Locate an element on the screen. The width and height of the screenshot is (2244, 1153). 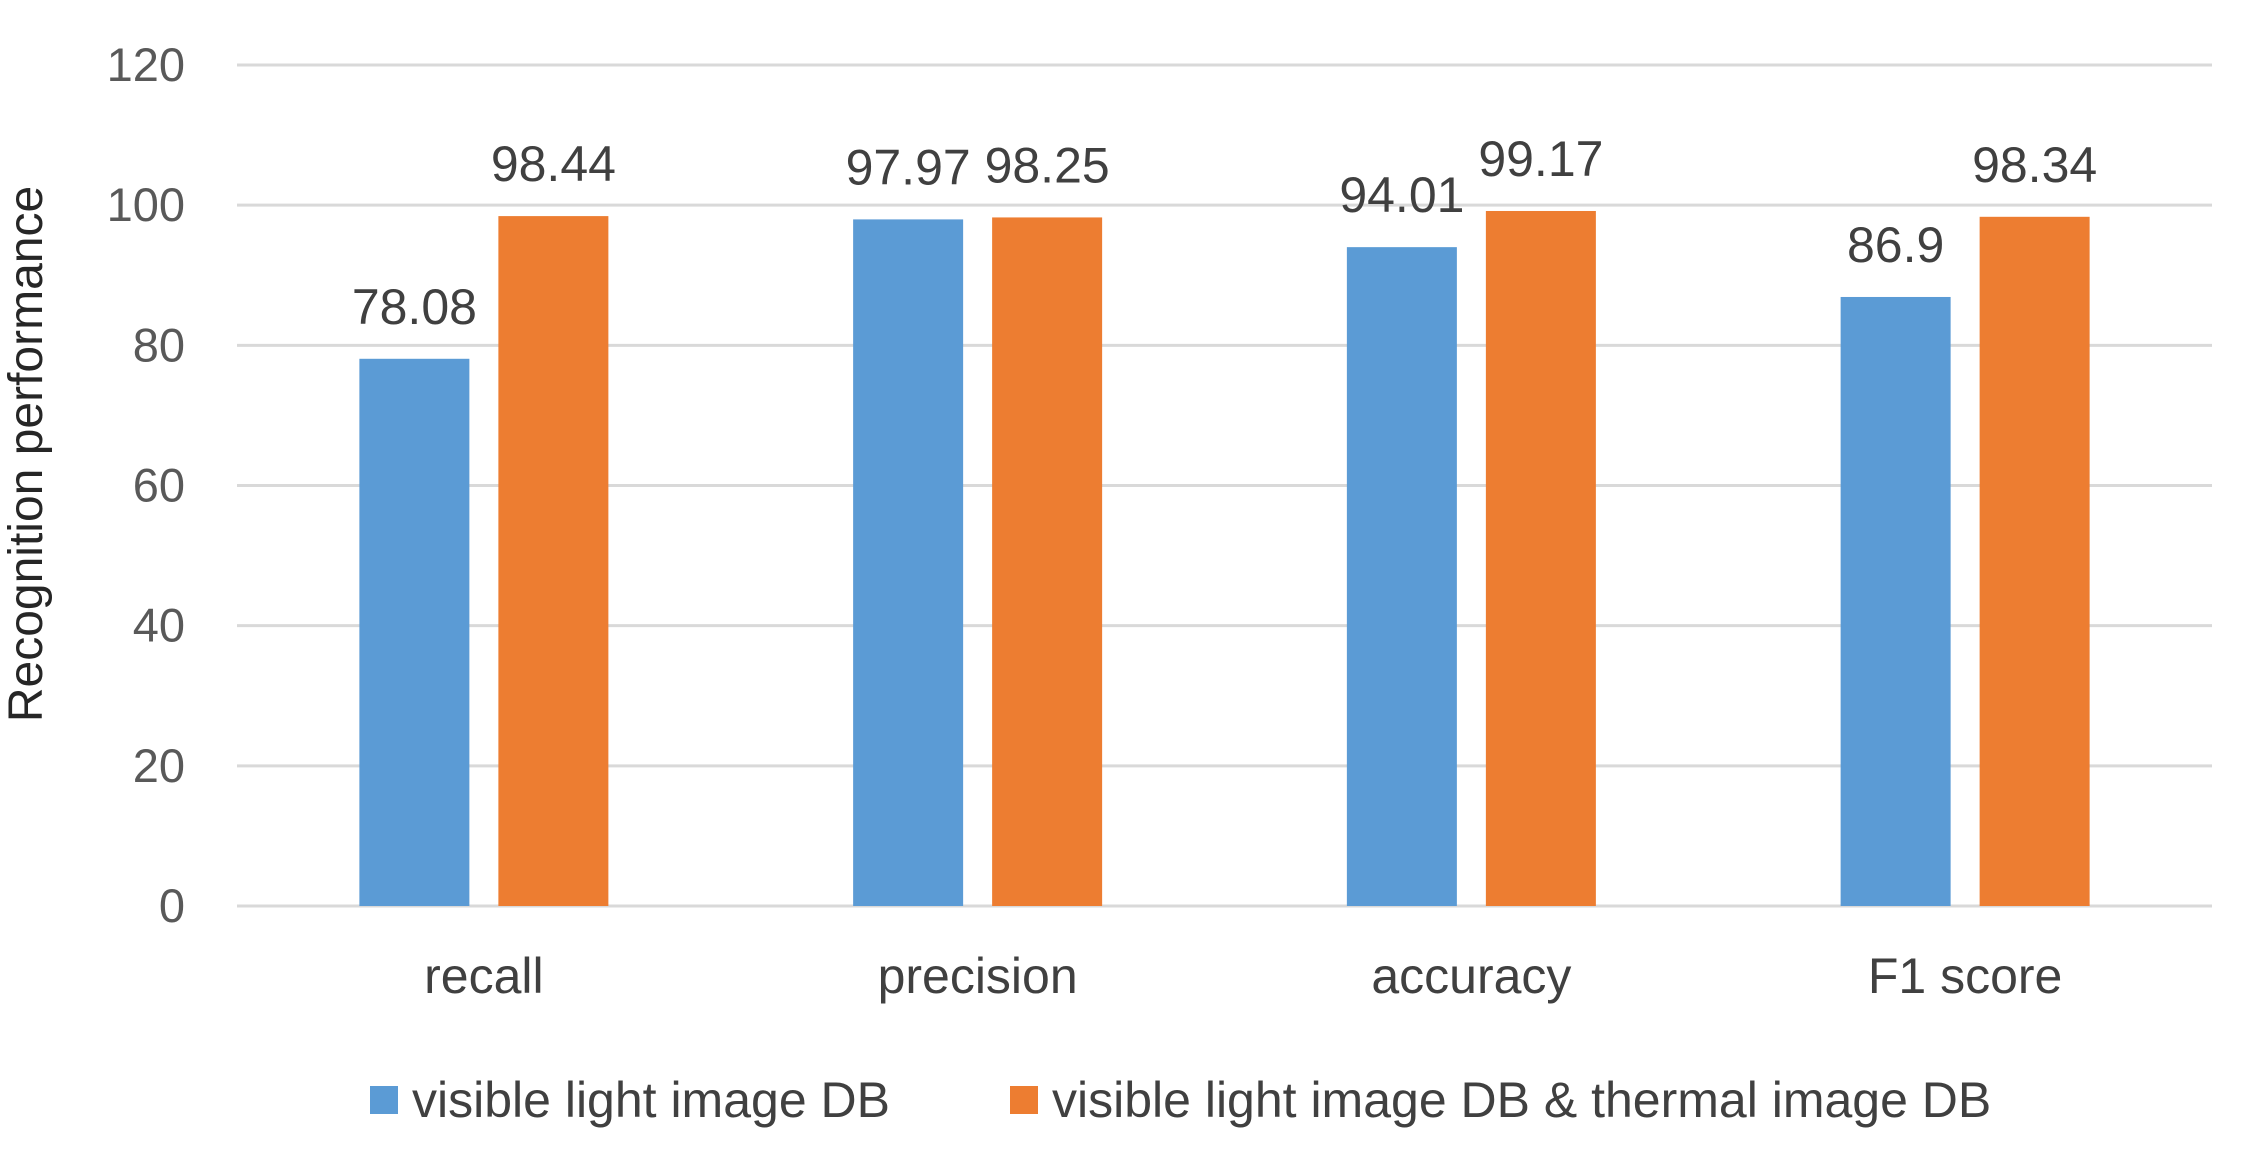
x-category-label: recall is located at coordinates (483, 976).